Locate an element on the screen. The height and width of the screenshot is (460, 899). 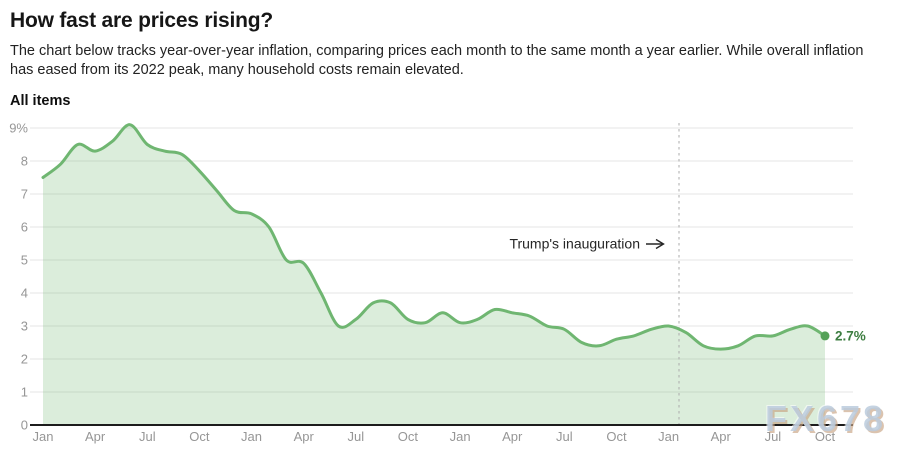
annotation-arrow-head is located at coordinates (660, 244).